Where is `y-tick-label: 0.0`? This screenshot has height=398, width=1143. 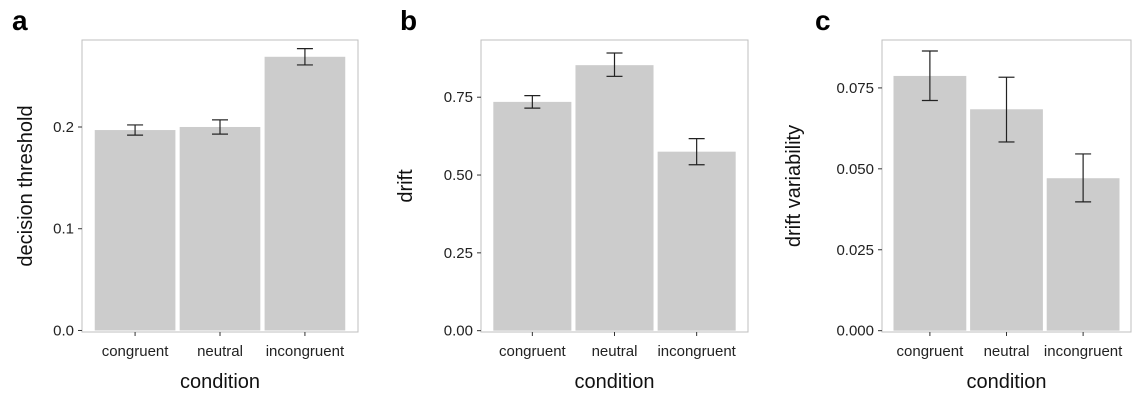 y-tick-label: 0.0 is located at coordinates (63, 330).